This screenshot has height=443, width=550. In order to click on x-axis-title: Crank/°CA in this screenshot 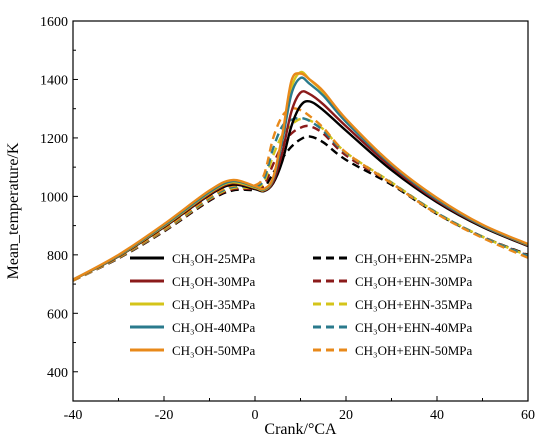, I will do `click(300, 429)`.